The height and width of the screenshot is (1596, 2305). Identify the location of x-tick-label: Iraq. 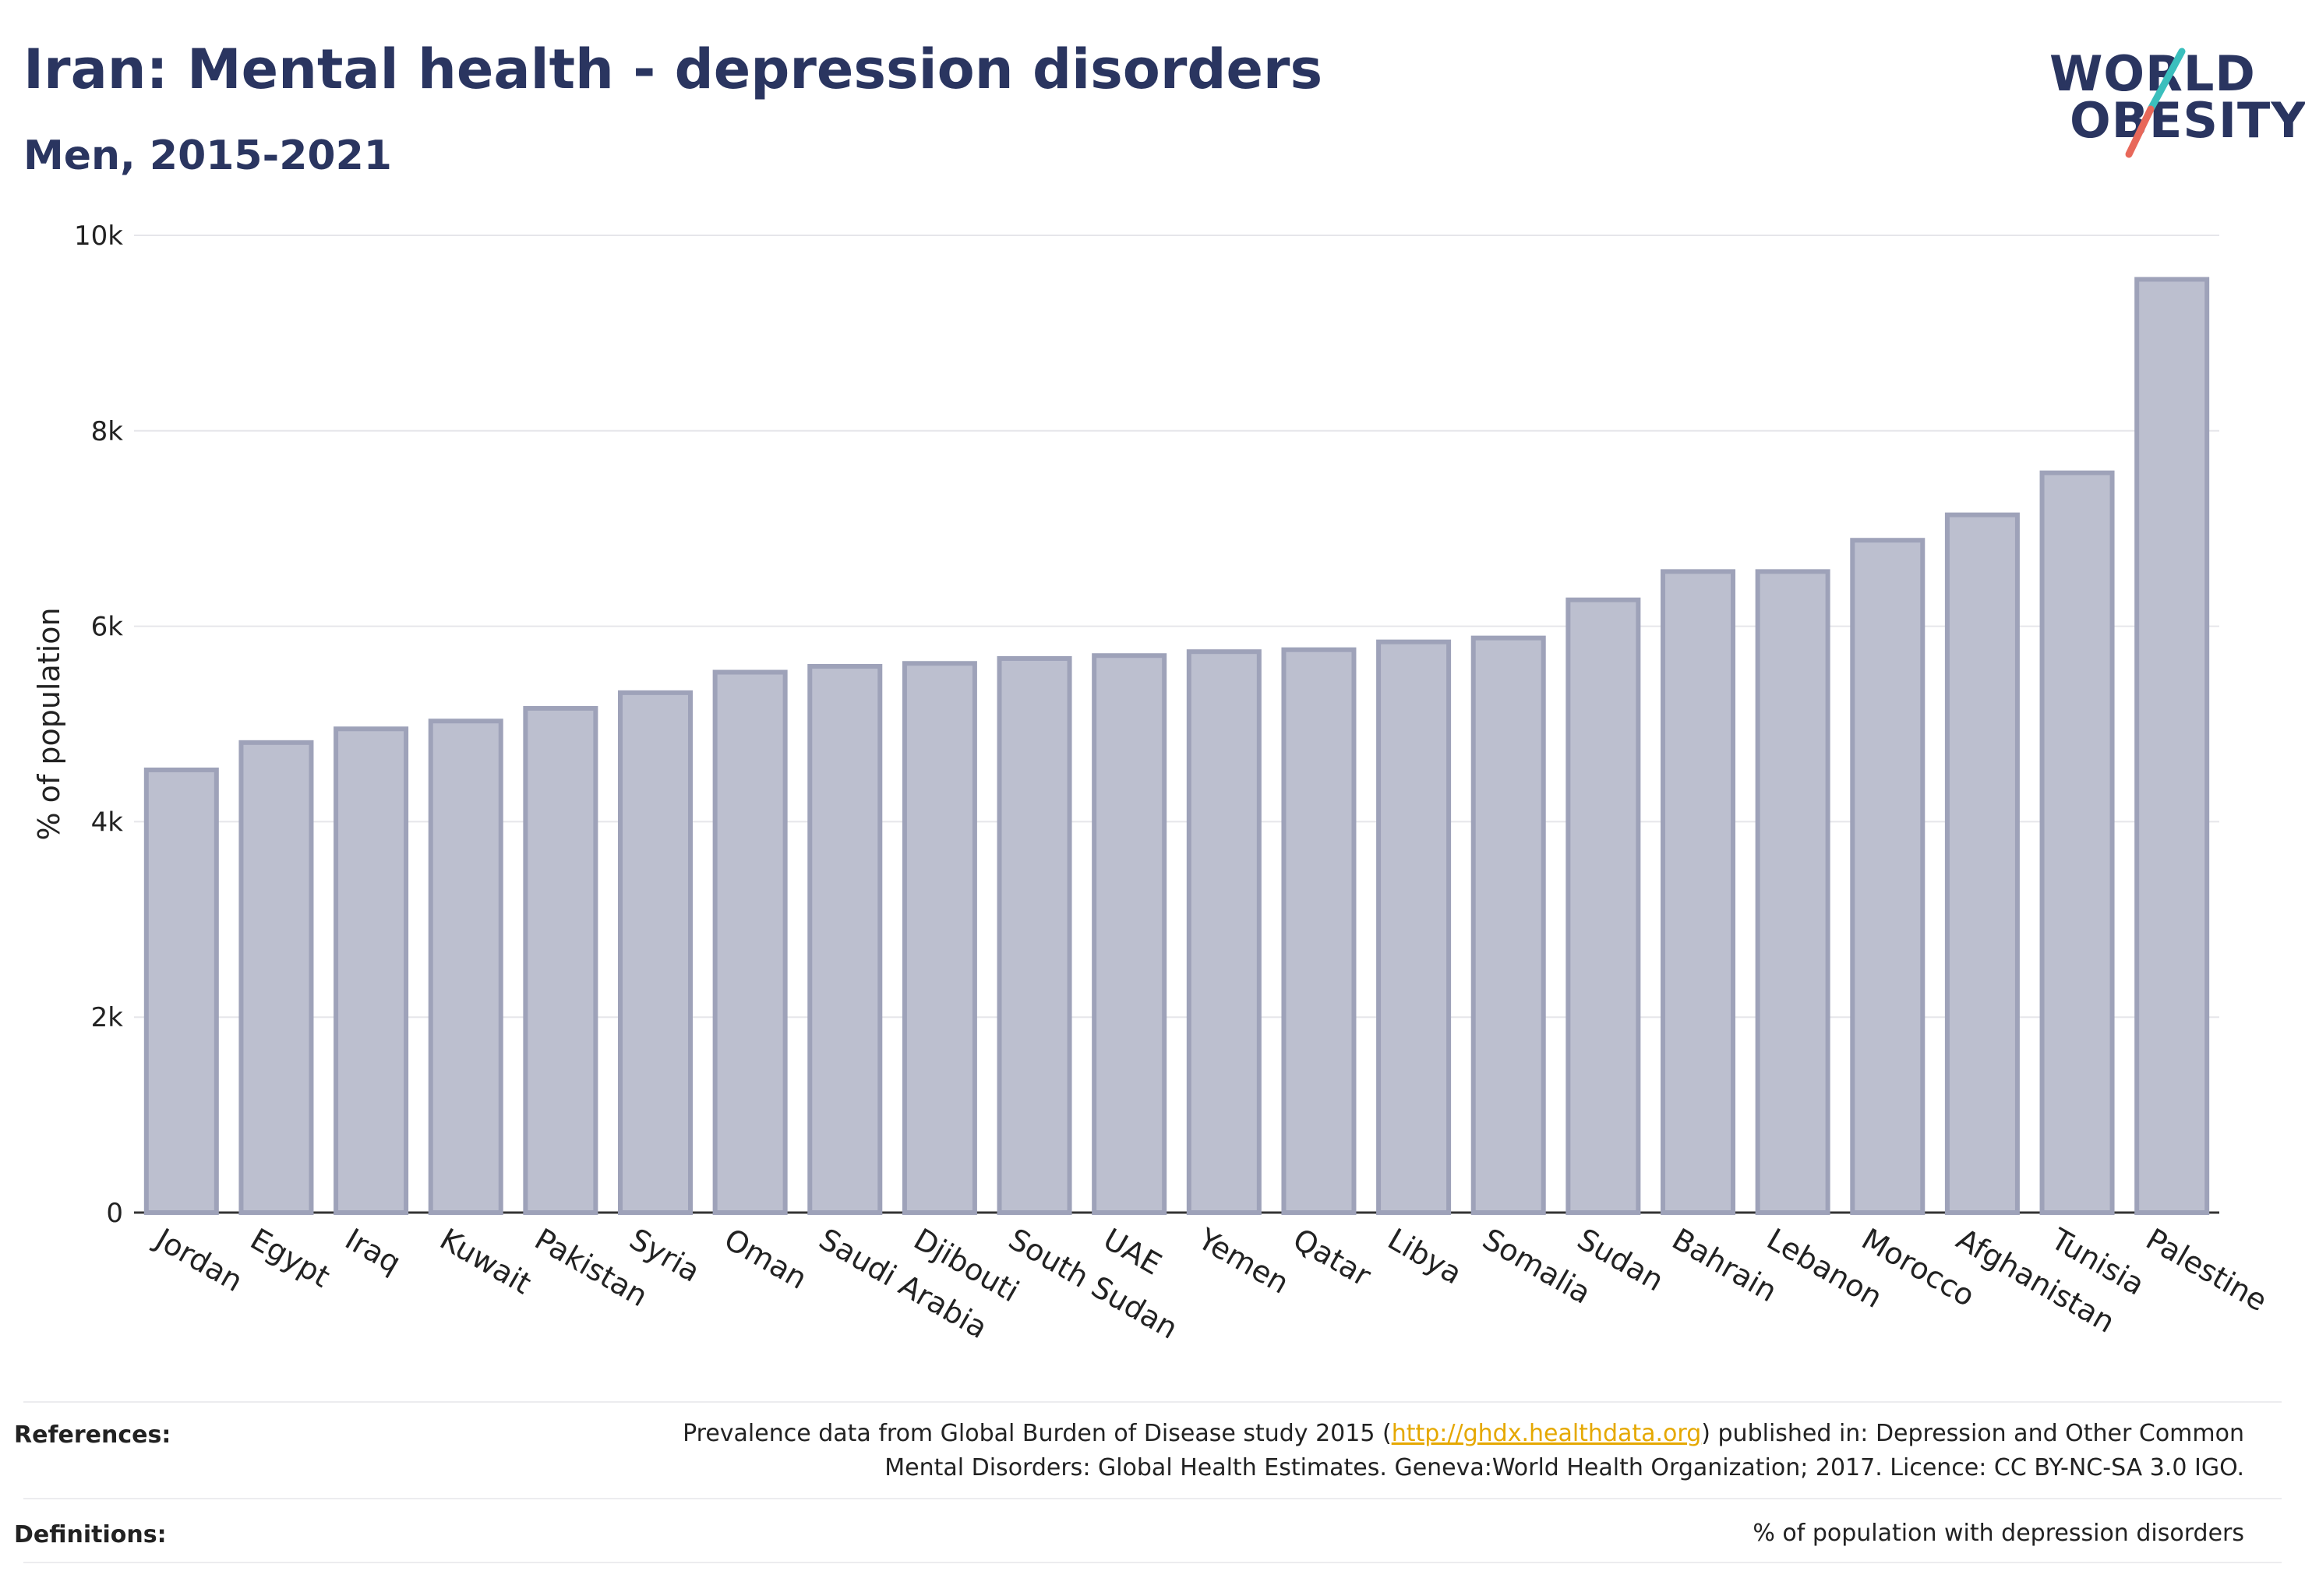
(373, 1251).